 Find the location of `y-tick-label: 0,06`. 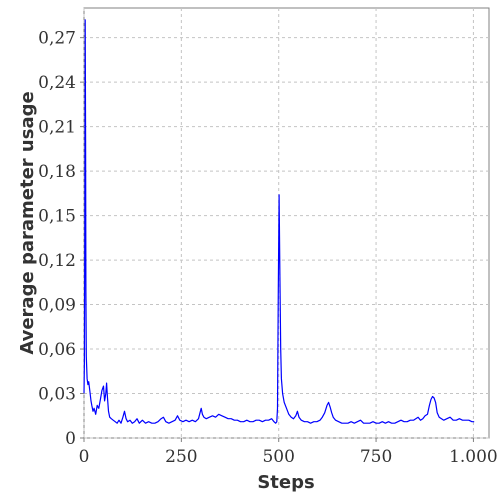

y-tick-label: 0,06 is located at coordinates (57, 350).